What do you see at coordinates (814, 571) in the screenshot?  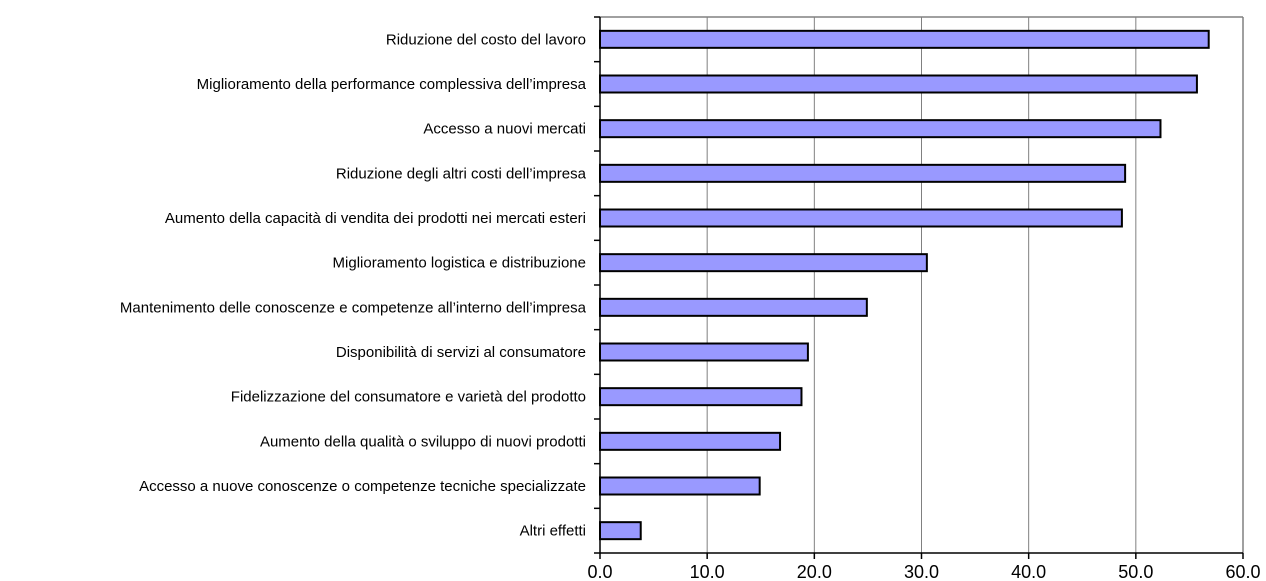 I see `x-tick-label-2: 20.0` at bounding box center [814, 571].